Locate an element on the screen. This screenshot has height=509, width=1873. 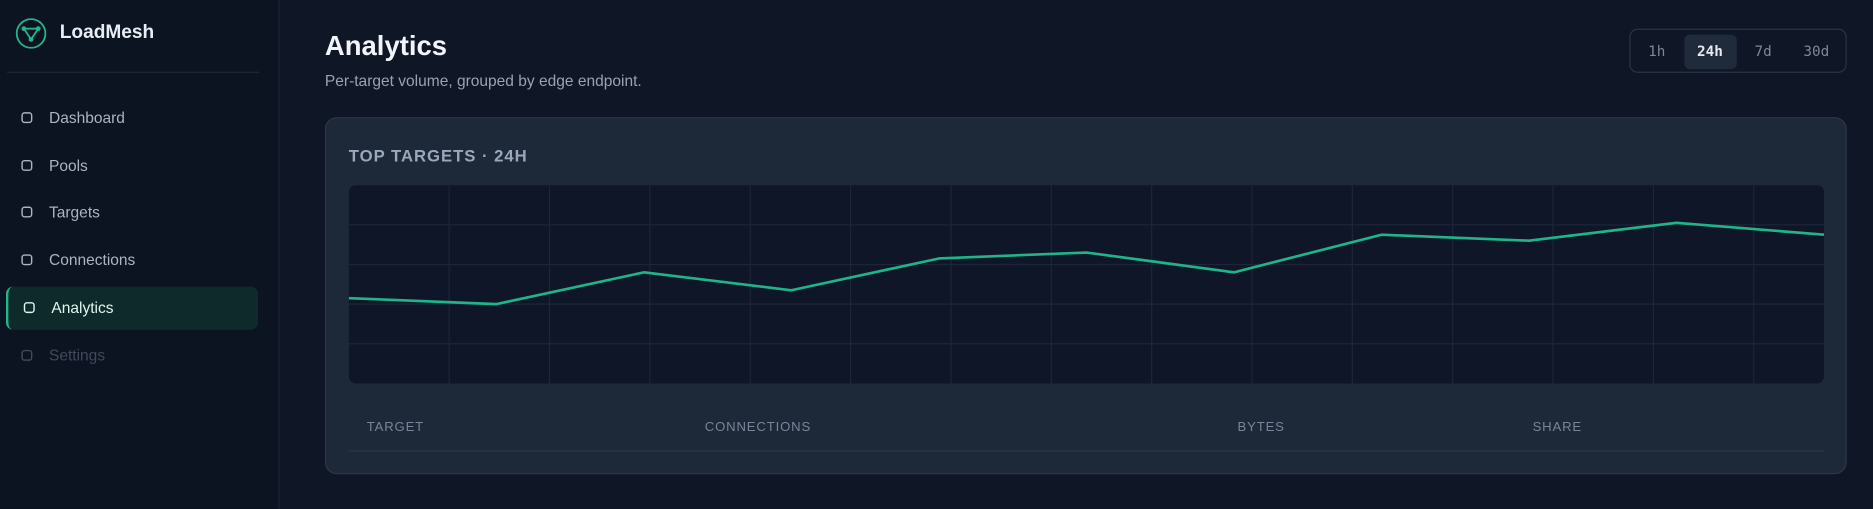
nav-label: Connections is located at coordinates (92, 259).